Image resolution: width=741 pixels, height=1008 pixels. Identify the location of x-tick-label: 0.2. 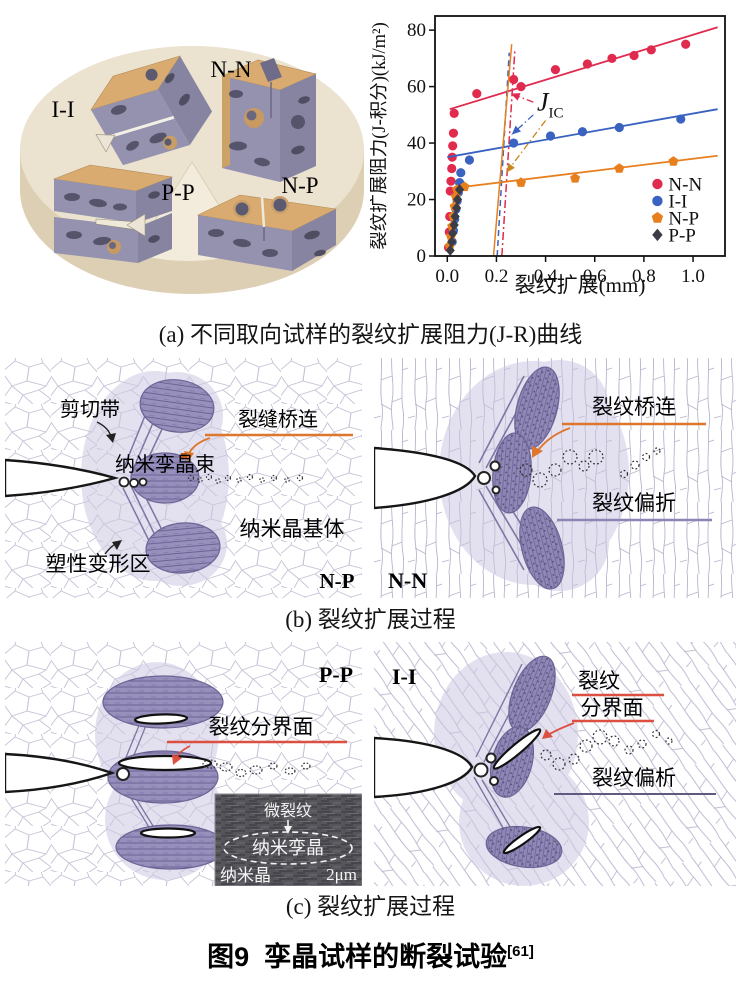
(497, 276).